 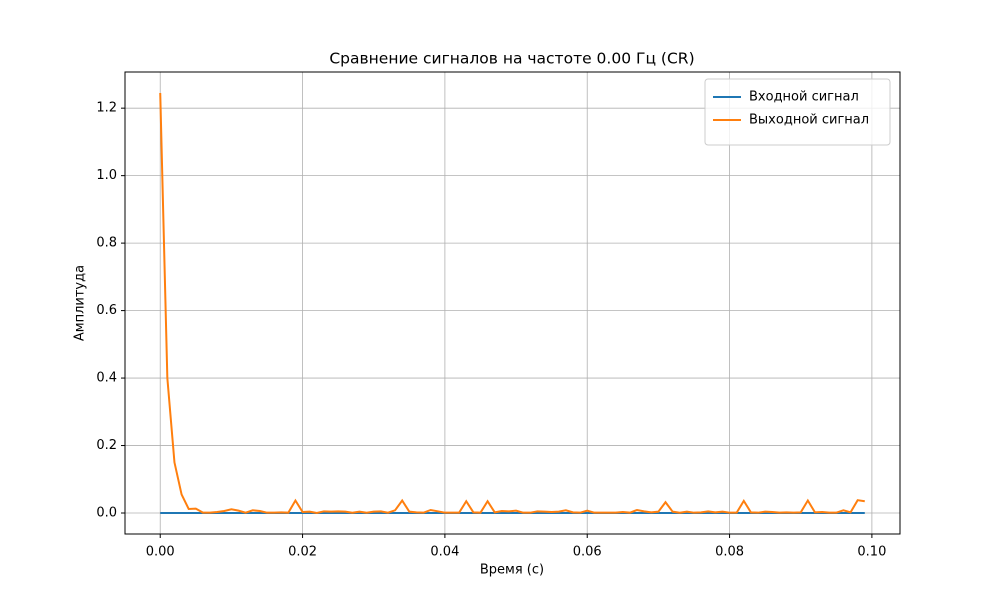 I want to click on x-tick-label: 0.02, so click(x=302, y=552).